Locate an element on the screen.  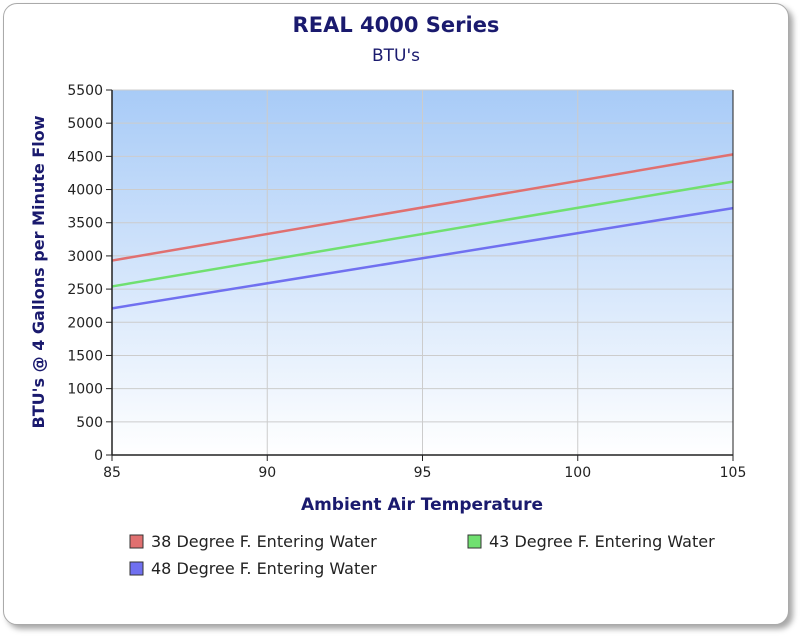
x-tick-label: 95 is located at coordinates (423, 473).